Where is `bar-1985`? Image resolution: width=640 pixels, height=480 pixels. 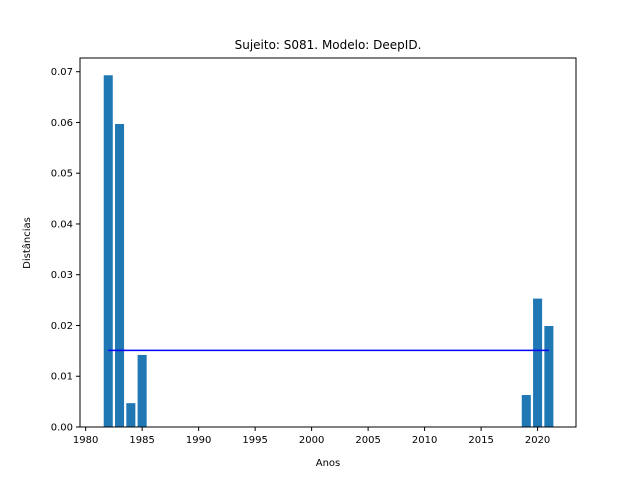 bar-1985 is located at coordinates (142, 390).